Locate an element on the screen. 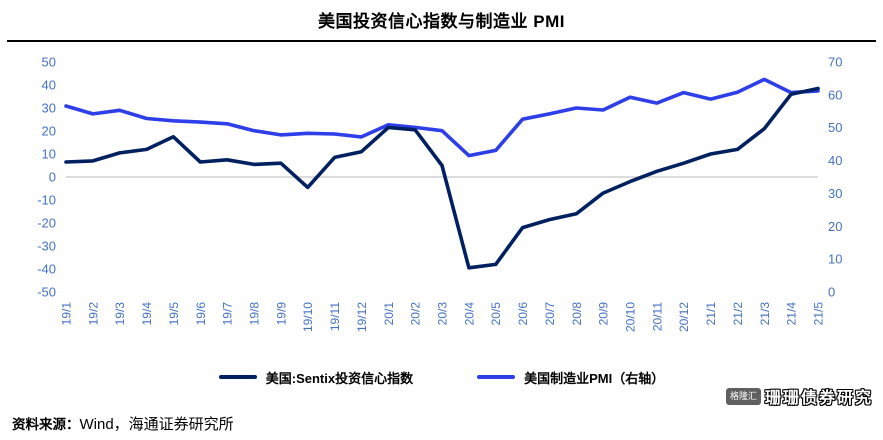 The image size is (883, 440). svg-text: 21/5 is located at coordinates (819, 314).